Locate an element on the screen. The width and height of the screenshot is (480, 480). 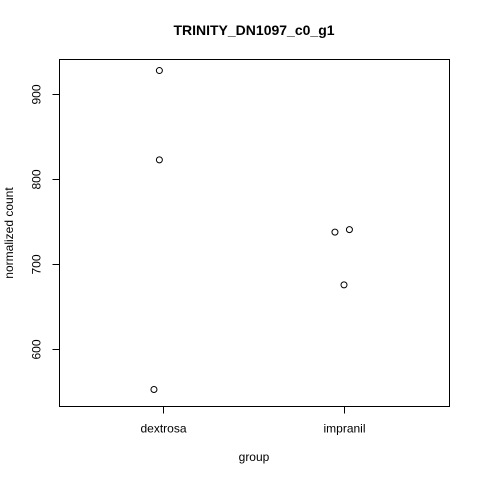
chart-title: TRINITY_DN1097_c0_g1 is located at coordinates (253, 30).